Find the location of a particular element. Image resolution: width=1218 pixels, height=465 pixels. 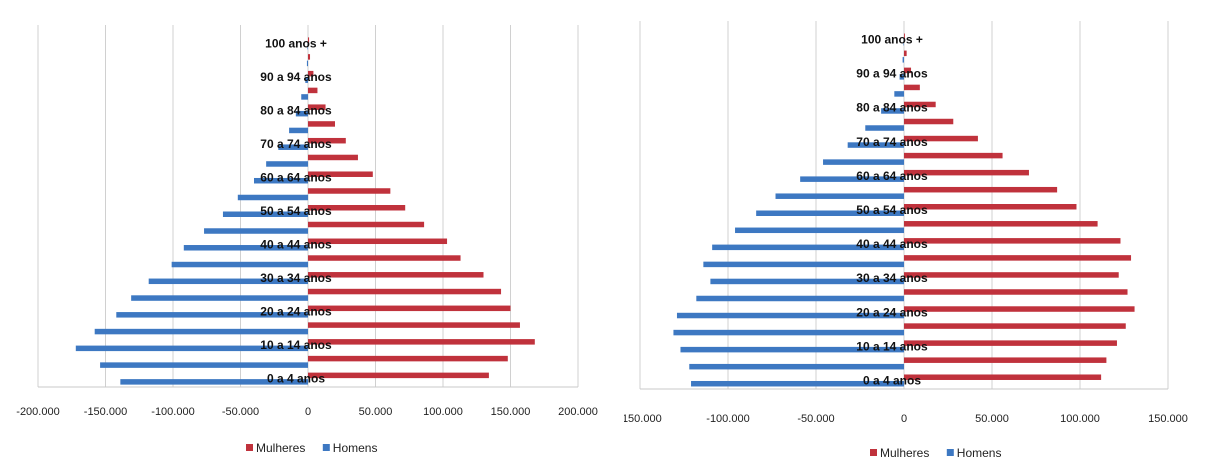

x-tick-label: -100.000 is located at coordinates (172, 412).